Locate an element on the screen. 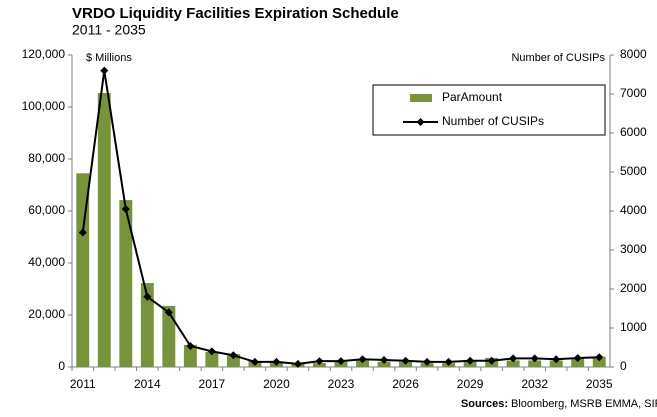 The width and height of the screenshot is (657, 417). legend-label: Number of CUSIPs is located at coordinates (493, 121).